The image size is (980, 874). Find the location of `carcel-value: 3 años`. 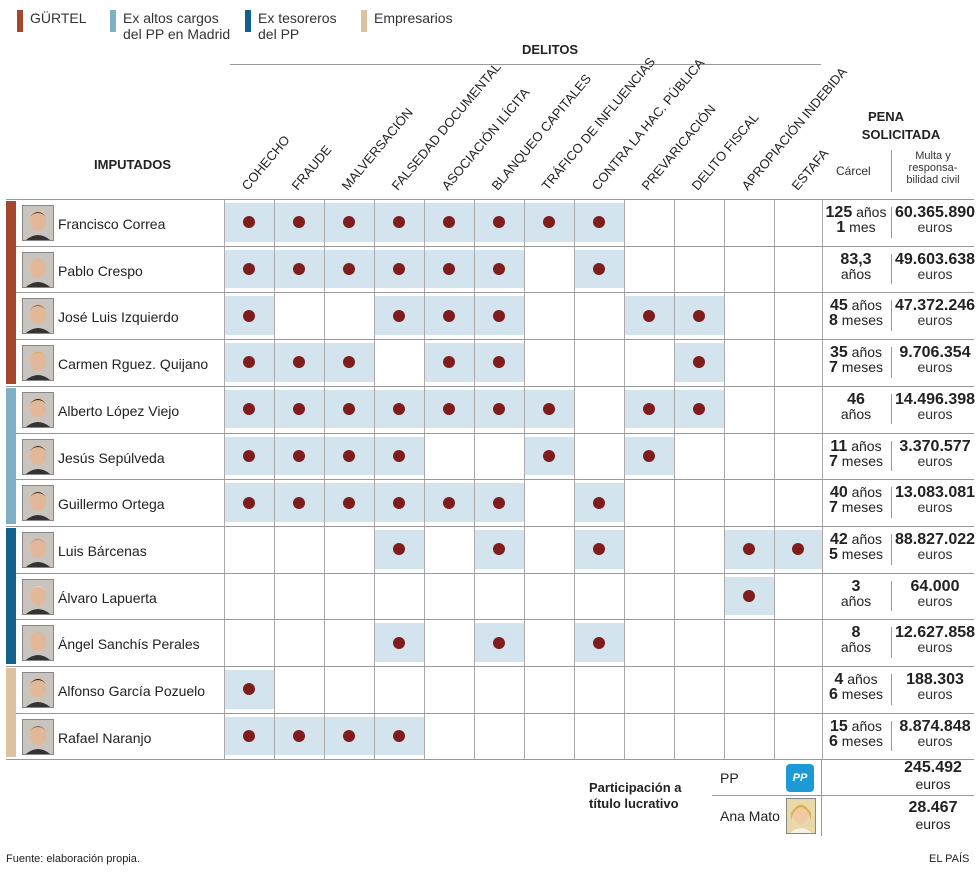

carcel-value: 3 años is located at coordinates (856, 593).